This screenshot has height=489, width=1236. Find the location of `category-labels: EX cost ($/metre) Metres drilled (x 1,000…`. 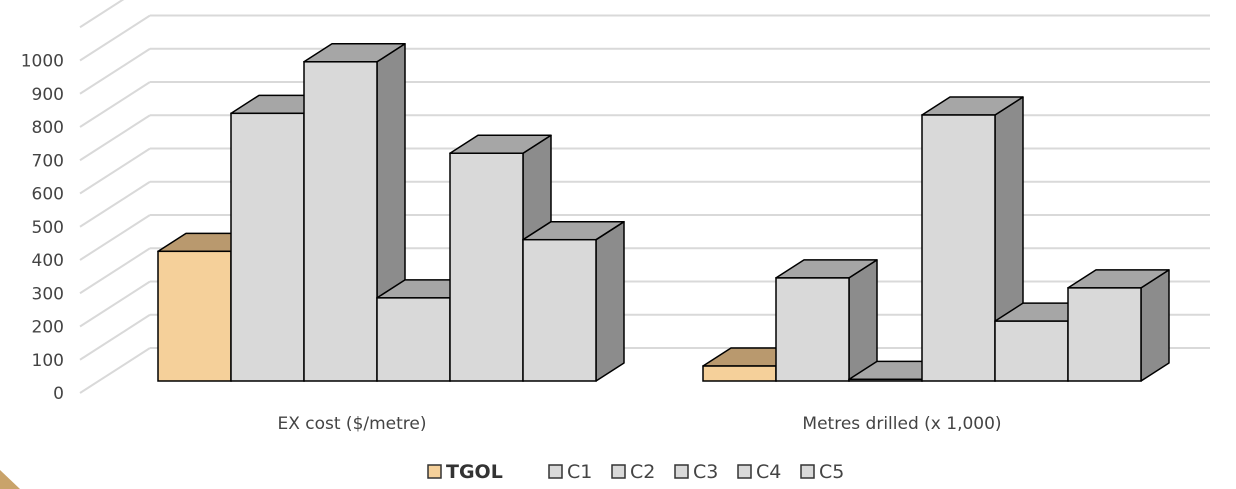

category-labels: EX cost ($/metre) Metres drilled (x 1,000… is located at coordinates (639, 424).